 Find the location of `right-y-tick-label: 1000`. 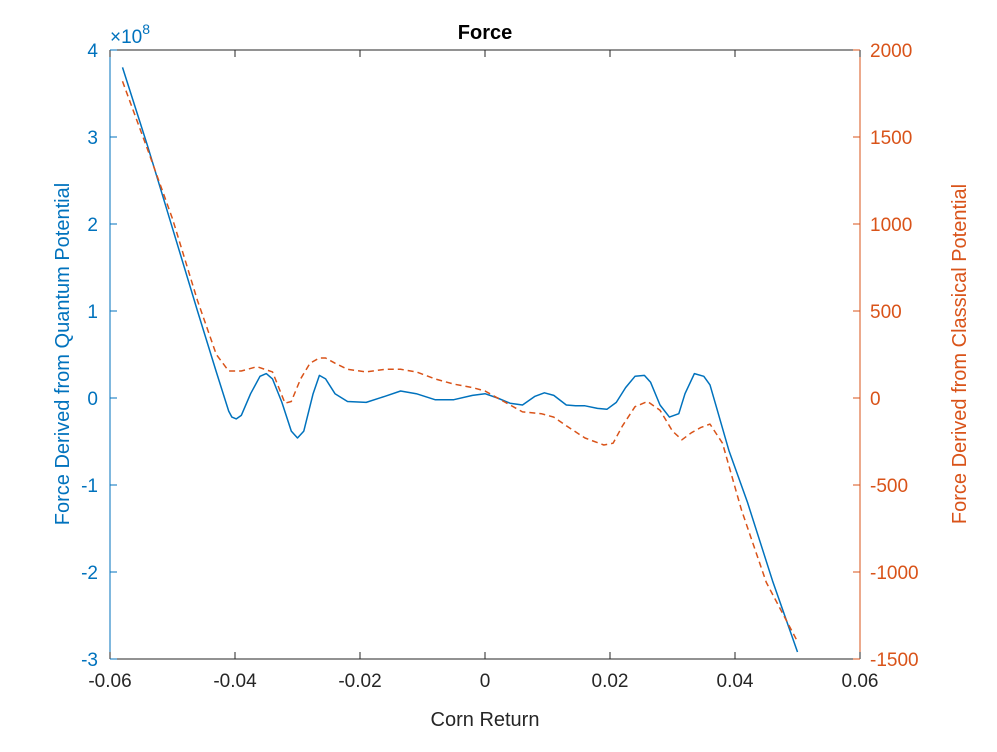

right-y-tick-label: 1000 is located at coordinates (891, 225).